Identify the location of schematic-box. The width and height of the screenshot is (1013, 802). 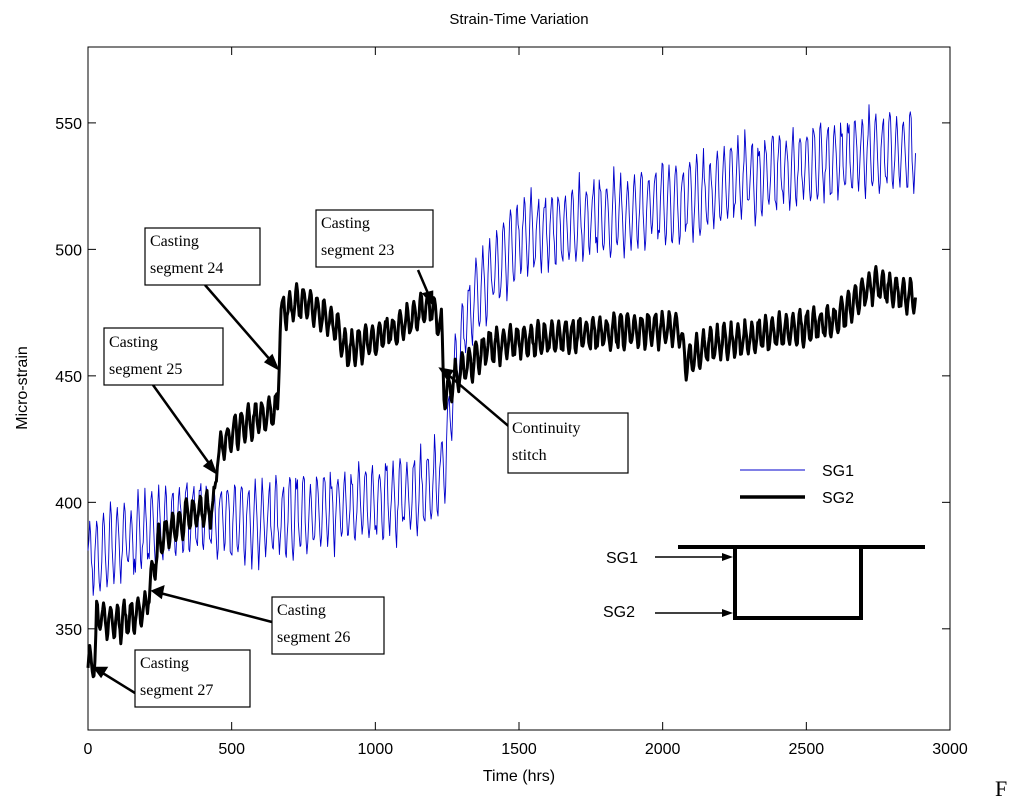
(798, 582).